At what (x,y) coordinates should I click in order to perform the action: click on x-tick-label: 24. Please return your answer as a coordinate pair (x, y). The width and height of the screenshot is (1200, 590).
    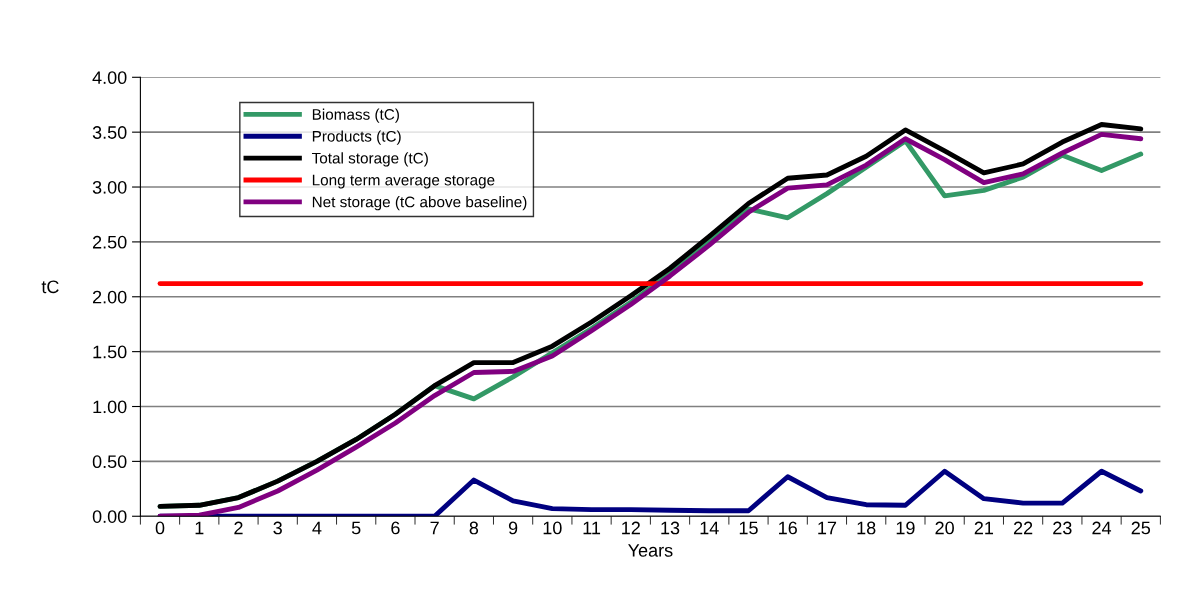
    Looking at the image, I should click on (1102, 528).